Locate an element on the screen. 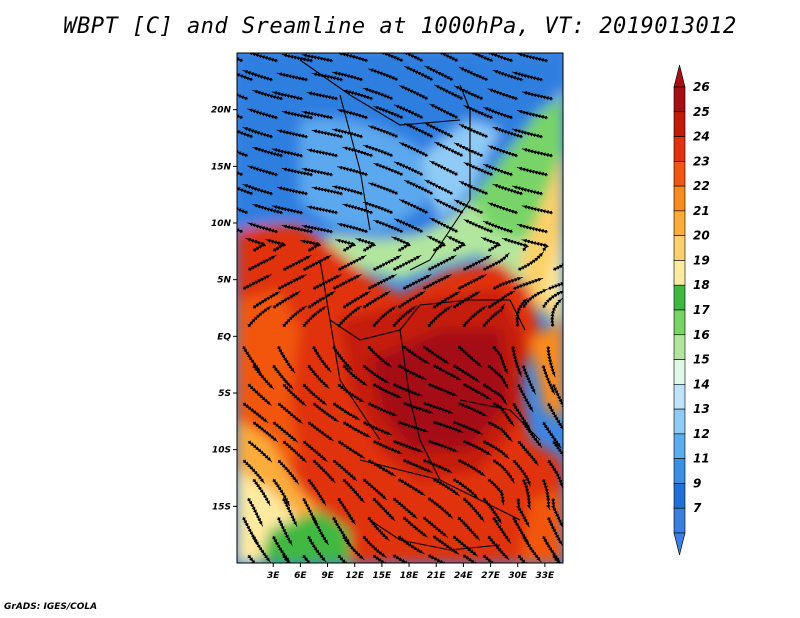 The width and height of the screenshot is (800, 618). colorbar-label: 9 is located at coordinates (697, 483).